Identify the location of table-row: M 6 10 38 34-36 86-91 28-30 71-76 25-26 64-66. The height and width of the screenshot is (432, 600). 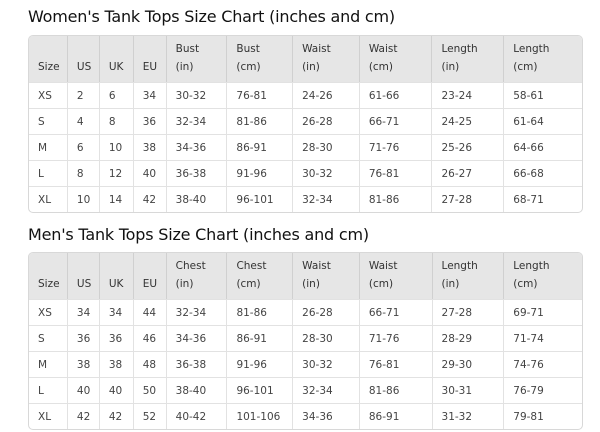
(305, 147).